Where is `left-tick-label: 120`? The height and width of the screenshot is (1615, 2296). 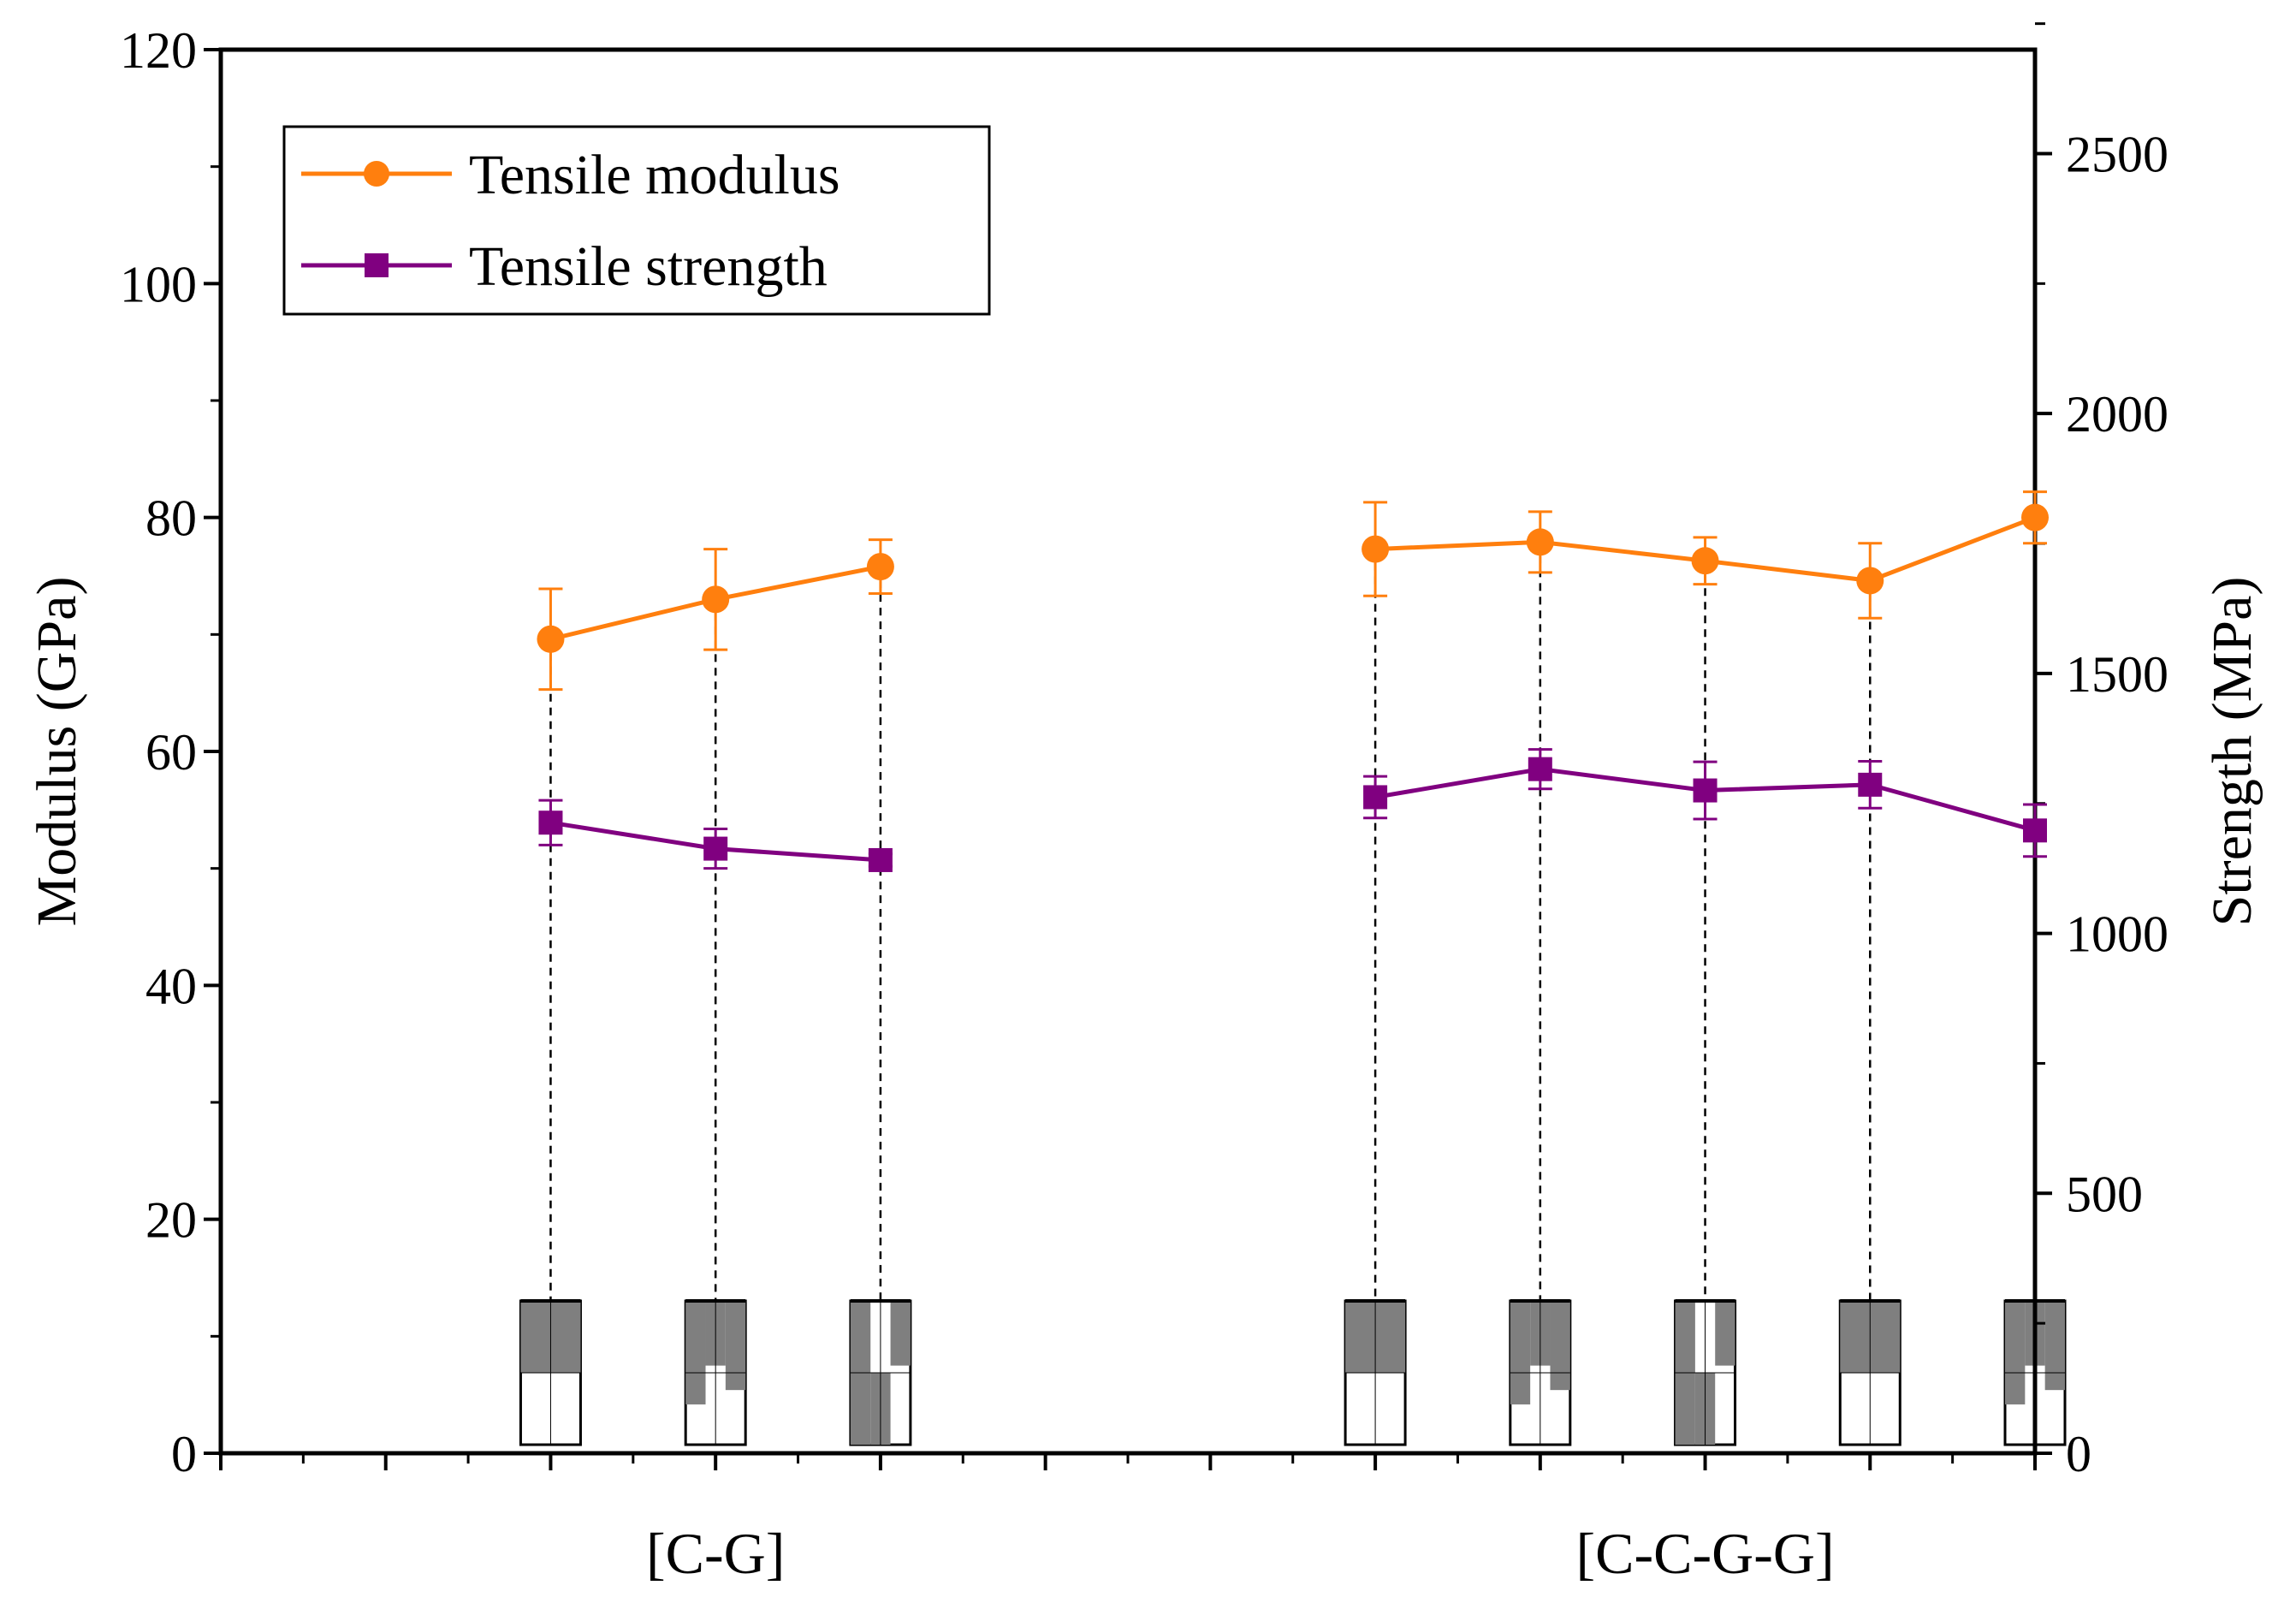 left-tick-label: 120 is located at coordinates (159, 50).